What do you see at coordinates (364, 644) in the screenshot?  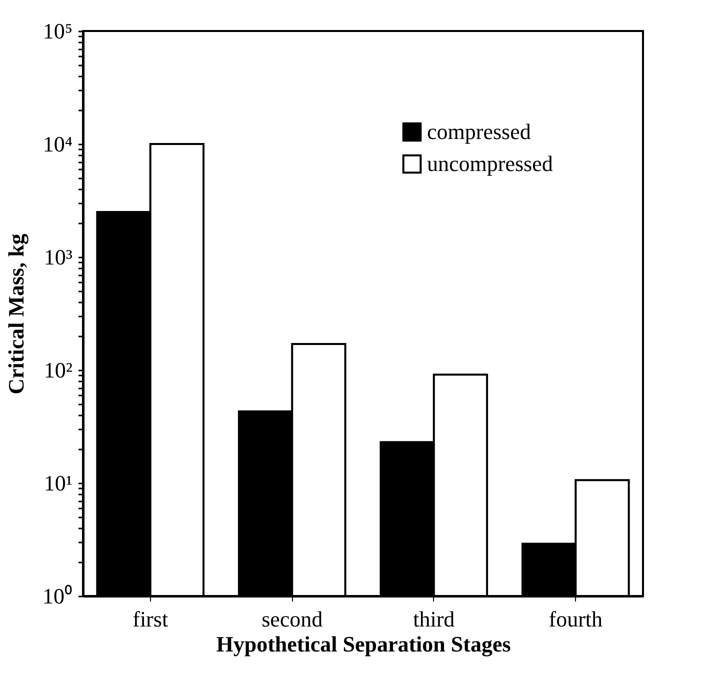 I see `x-axis-title: Hypothetical Separation Stages` at bounding box center [364, 644].